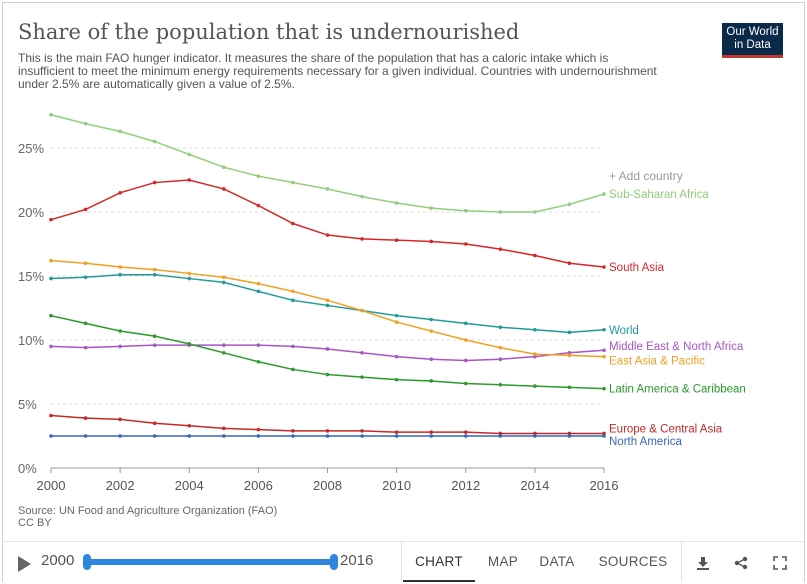  I want to click on series-label-middle-east-north-africa: Middle East & North Africa, so click(676, 347).